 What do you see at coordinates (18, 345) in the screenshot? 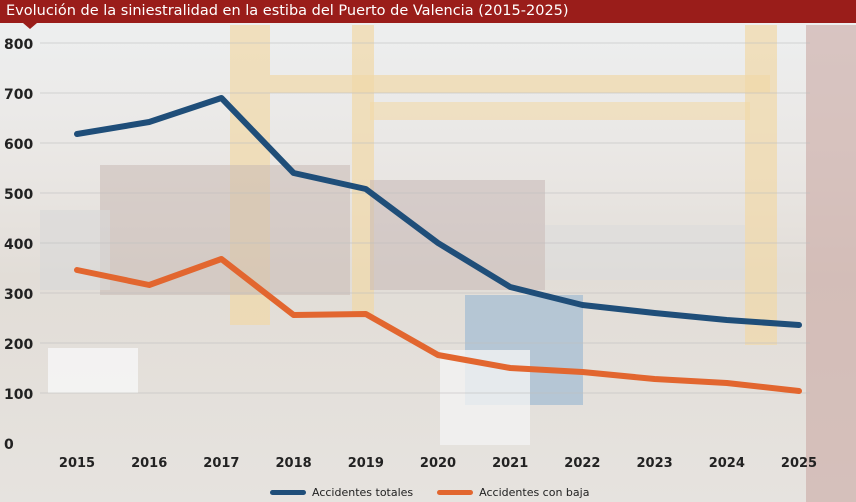
I see `y-tick-label: 200` at bounding box center [18, 345].